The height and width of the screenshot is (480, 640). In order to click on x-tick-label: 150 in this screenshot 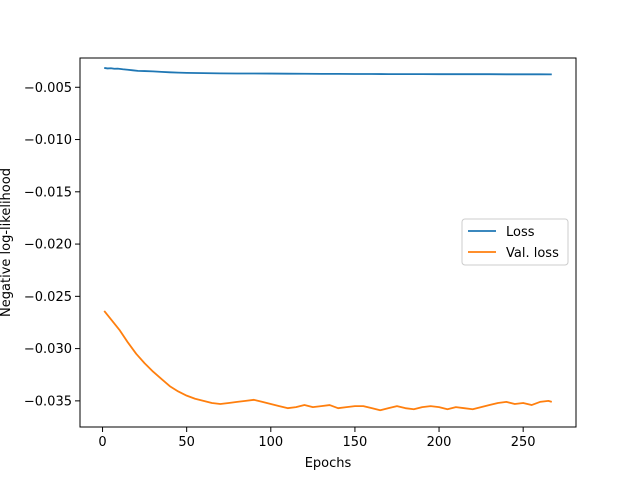, I will do `click(355, 442)`.